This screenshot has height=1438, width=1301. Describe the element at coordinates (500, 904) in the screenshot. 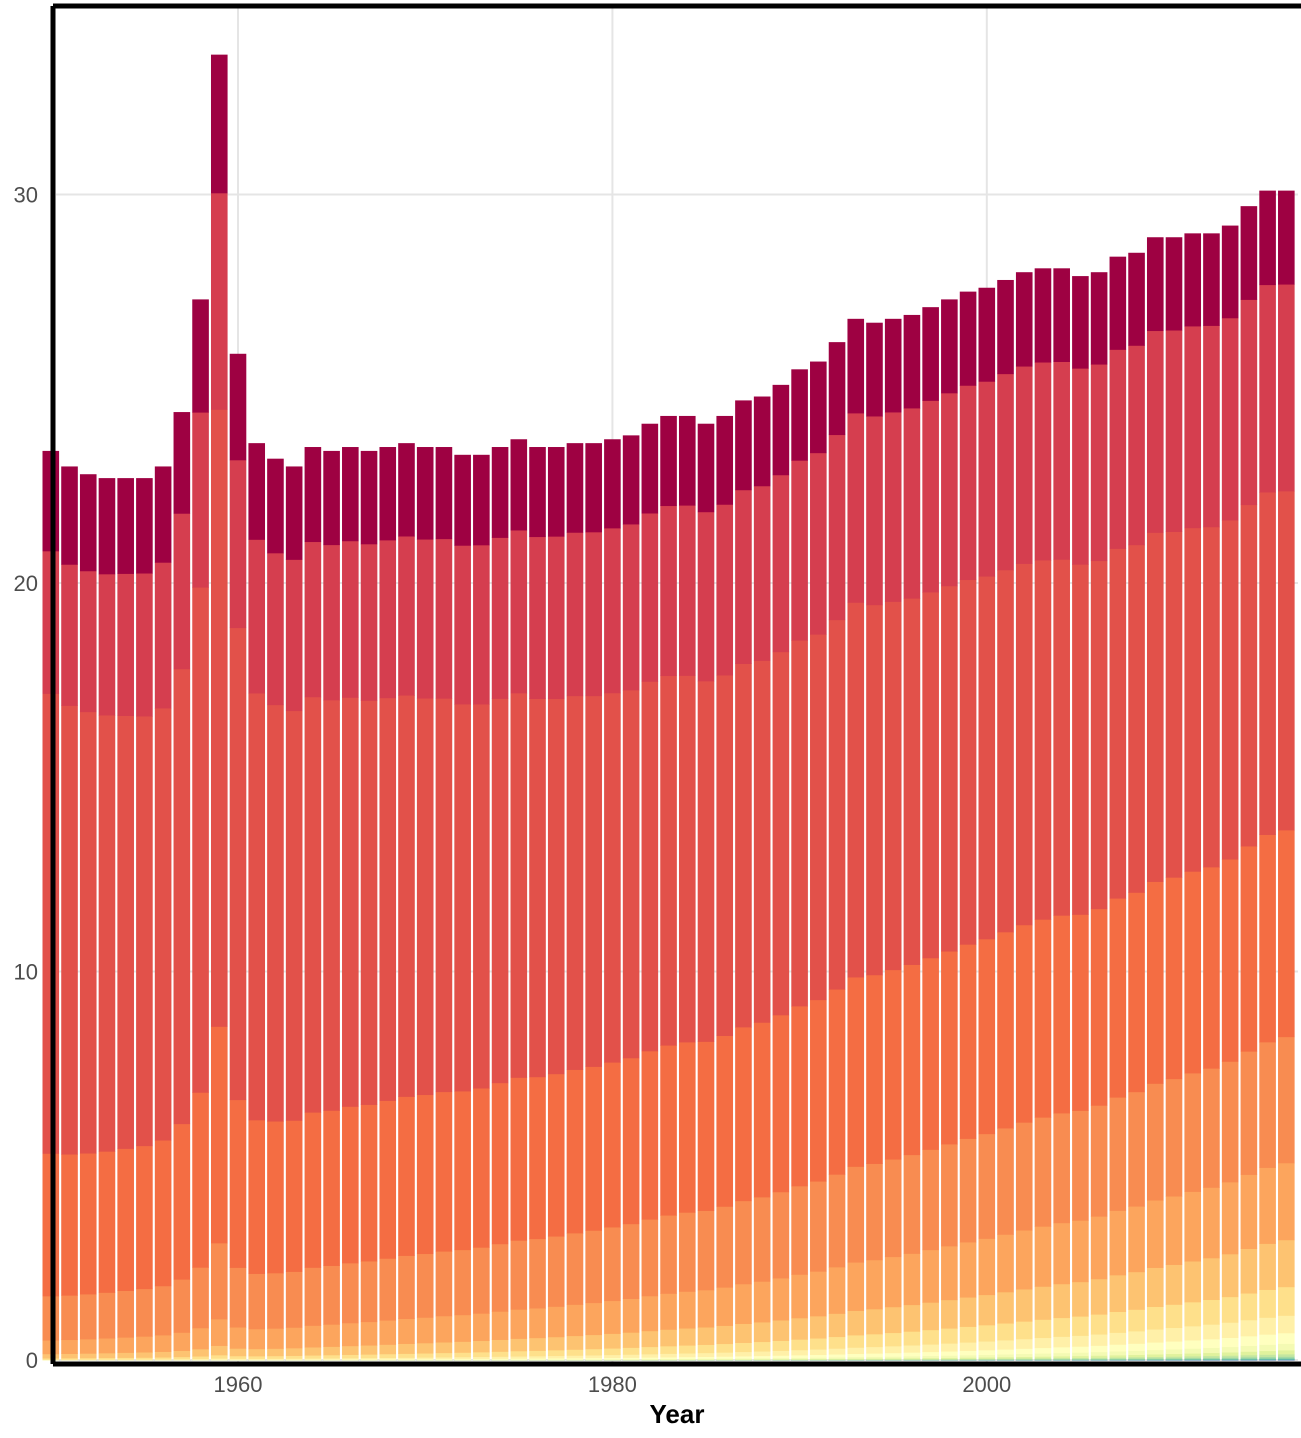

I see `bar-stack-1974` at that location.